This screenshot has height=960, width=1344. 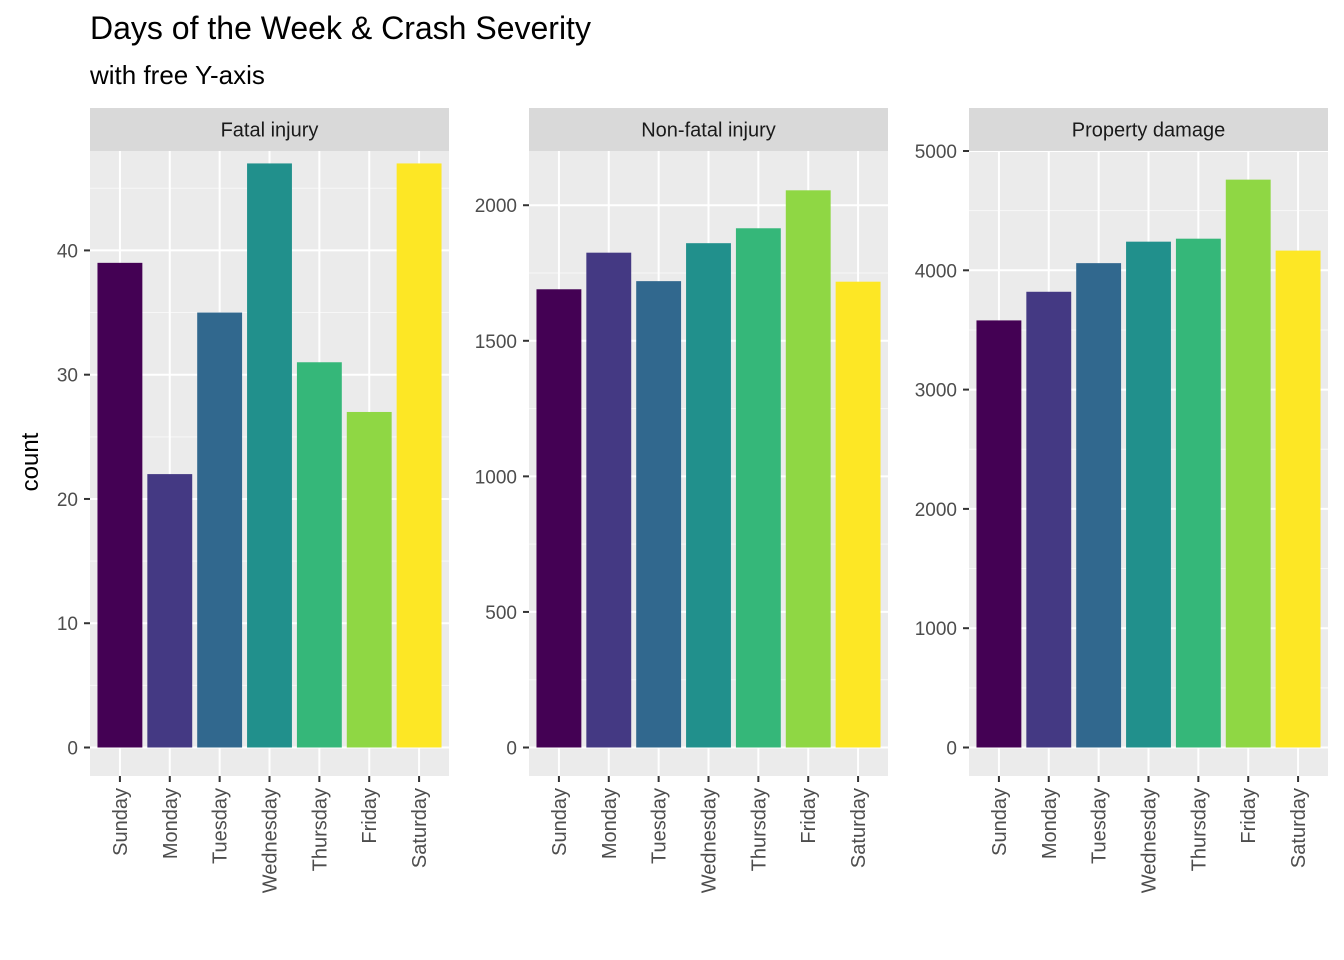 What do you see at coordinates (67, 376) in the screenshot?
I see `y-tick-label: 30` at bounding box center [67, 376].